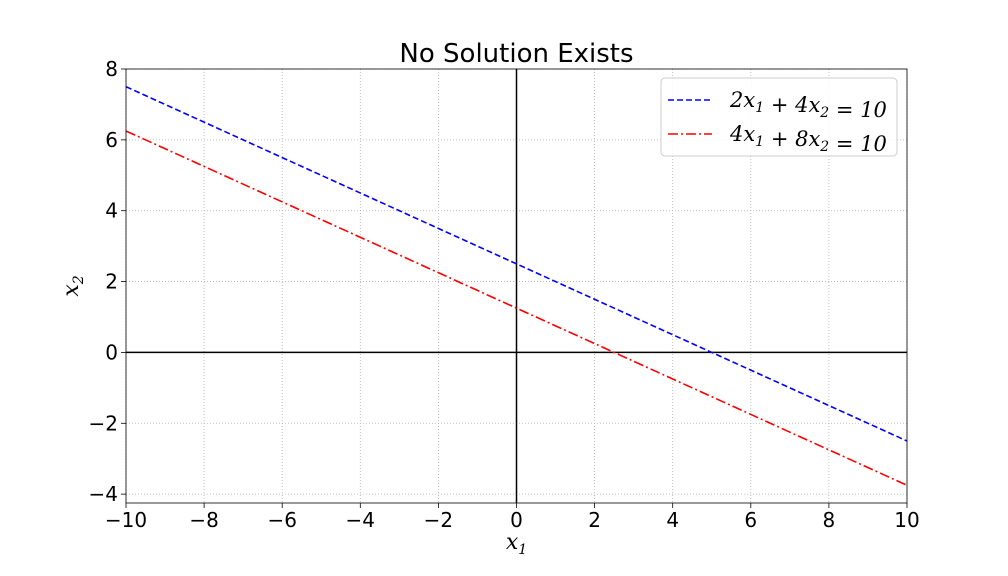 The width and height of the screenshot is (1008, 576). I want to click on x-tick-label: 6, so click(750, 520).